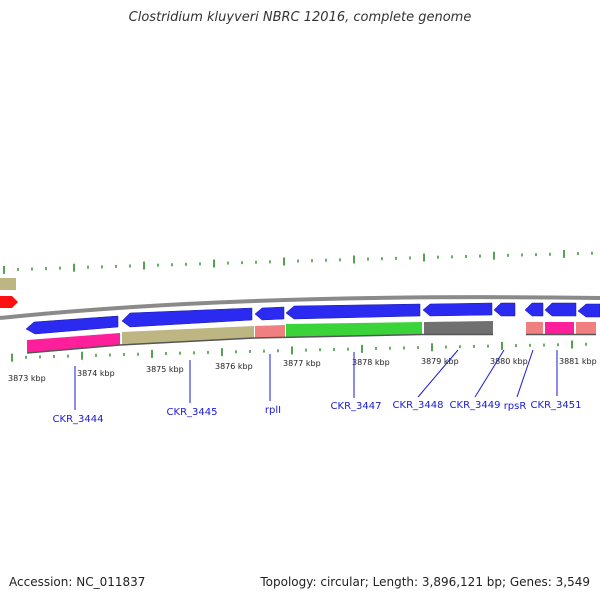 This screenshot has height=600, width=600. I want to click on gene-label: rpsR, so click(515, 406).